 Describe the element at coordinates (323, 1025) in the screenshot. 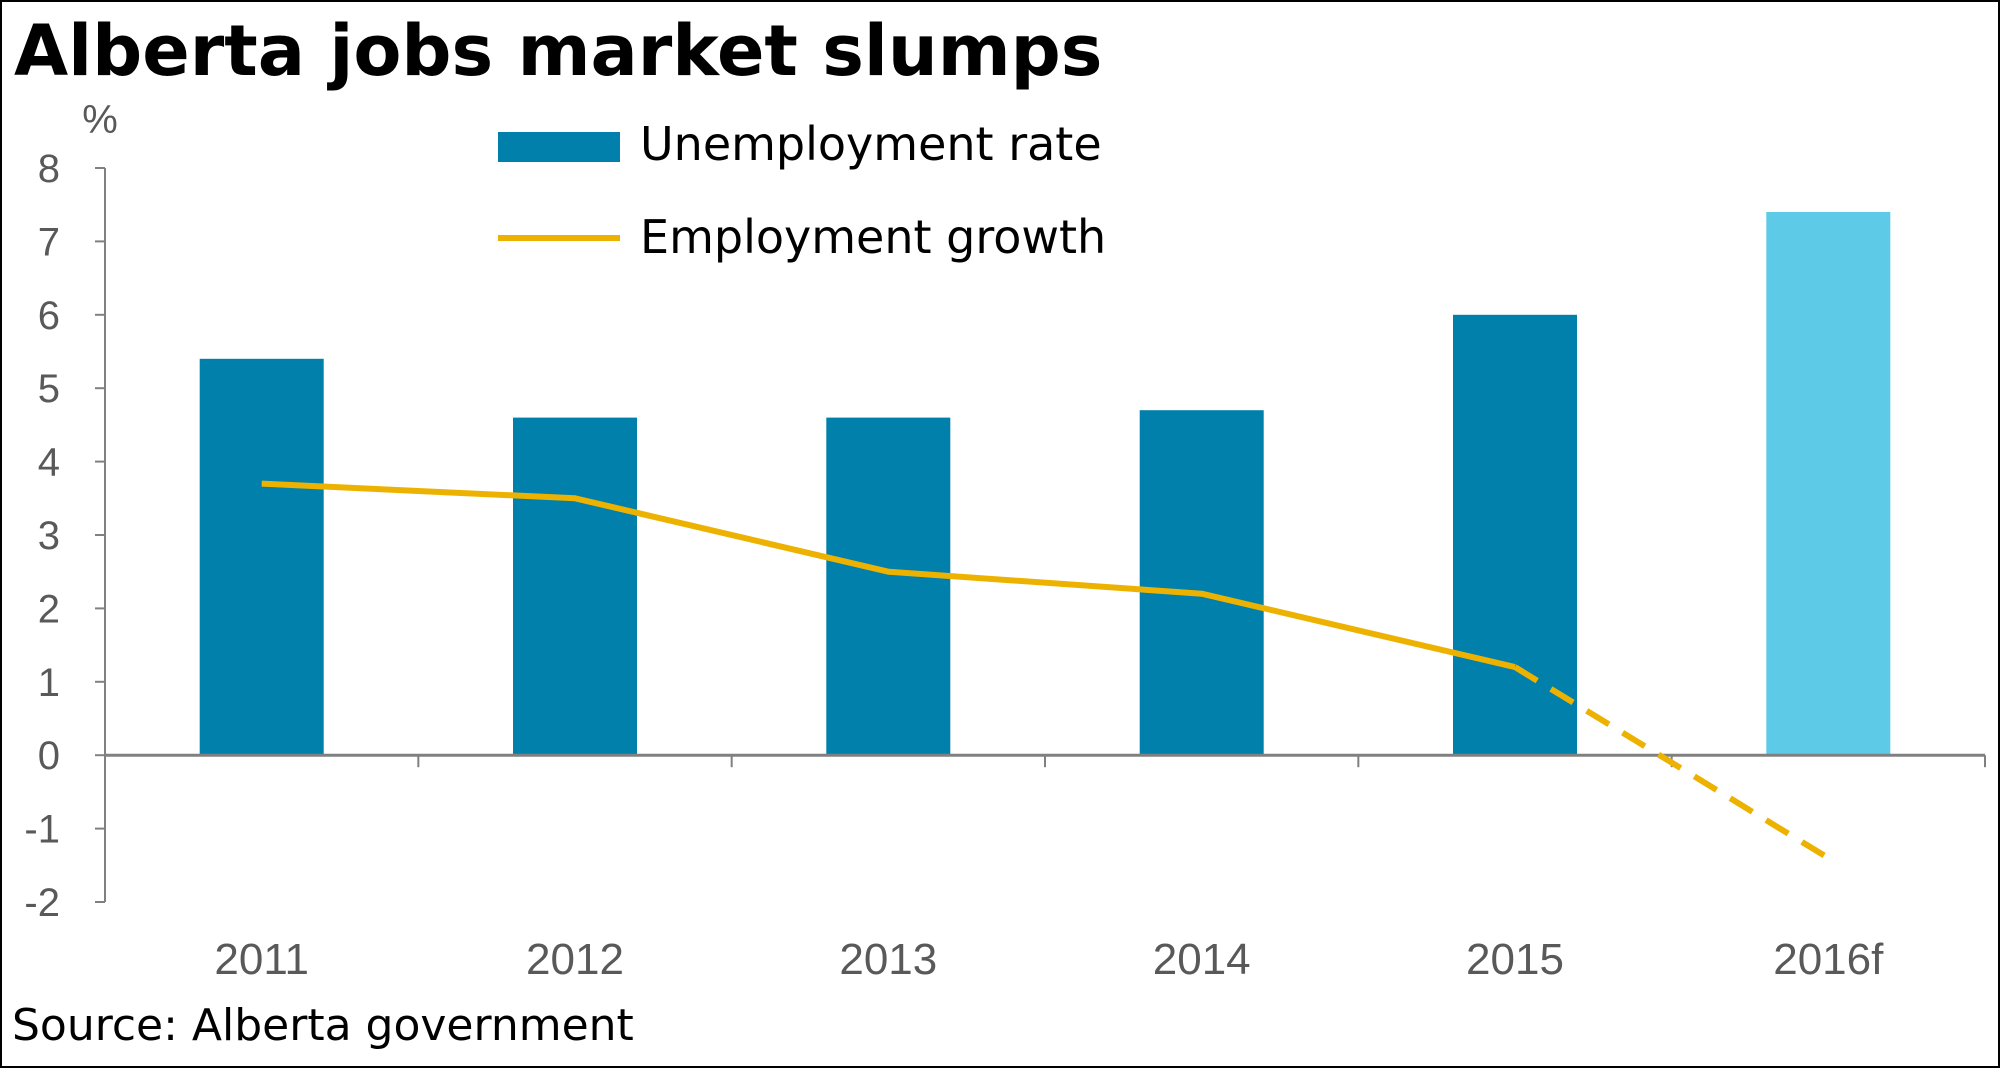

I see `source-note: Source: Alberta government` at that location.